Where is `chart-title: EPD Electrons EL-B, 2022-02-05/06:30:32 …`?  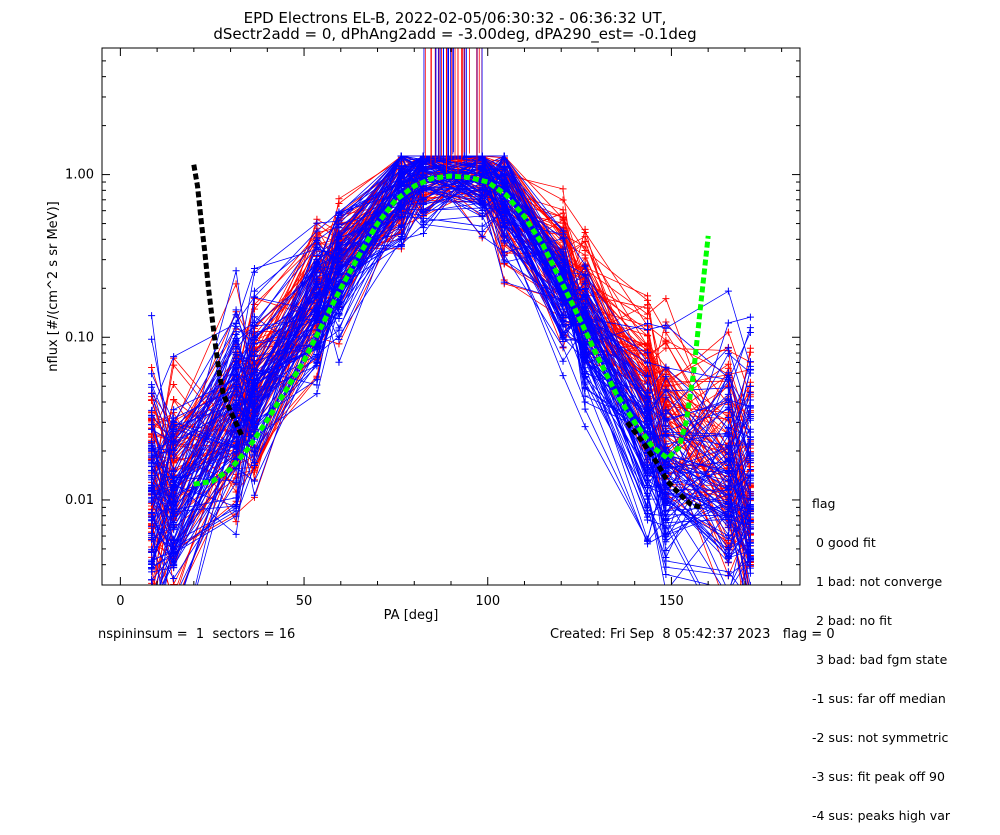
chart-title: EPD Electrons EL-B, 2022-02-05/06:30:32 … is located at coordinates (455, 18).